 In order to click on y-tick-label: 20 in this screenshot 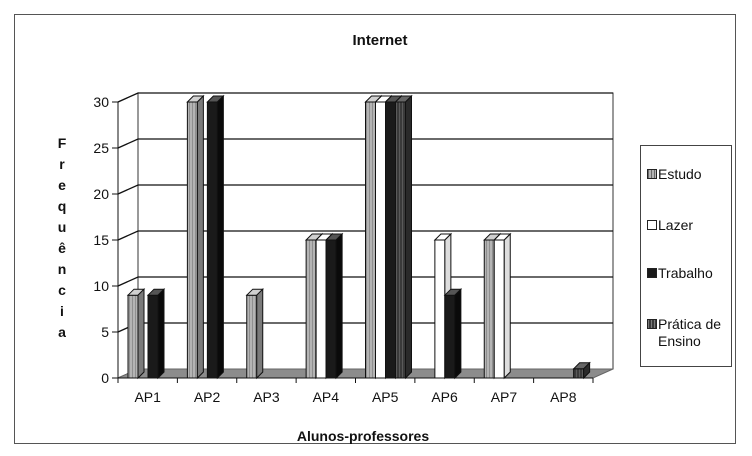, I will do `click(101, 194)`.